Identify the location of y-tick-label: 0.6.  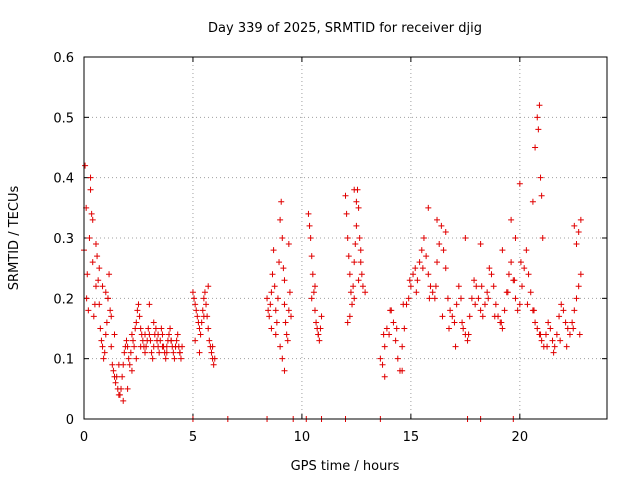
(63, 58).